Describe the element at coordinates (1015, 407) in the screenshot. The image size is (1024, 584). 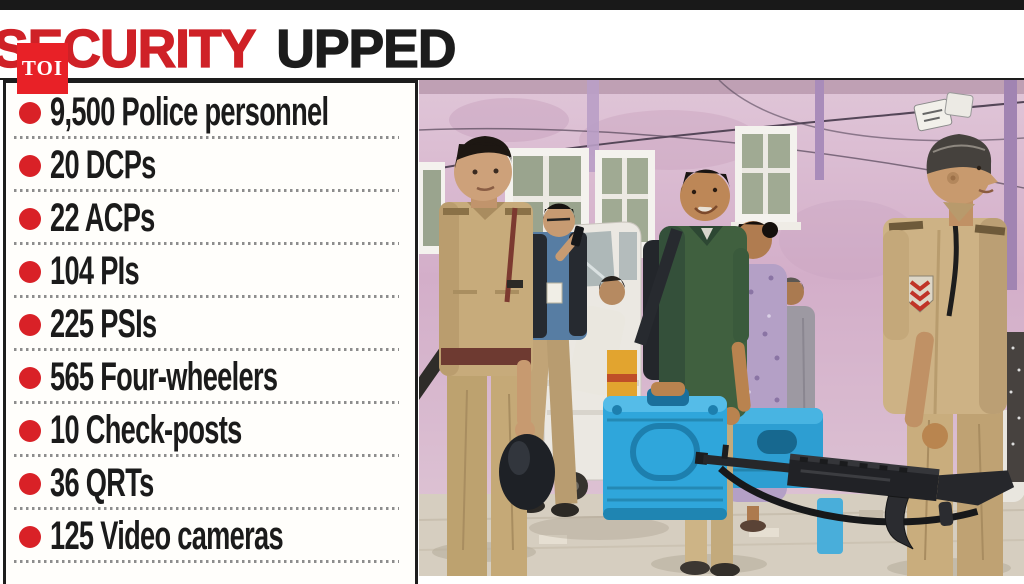
I see `person-right-edge` at that location.